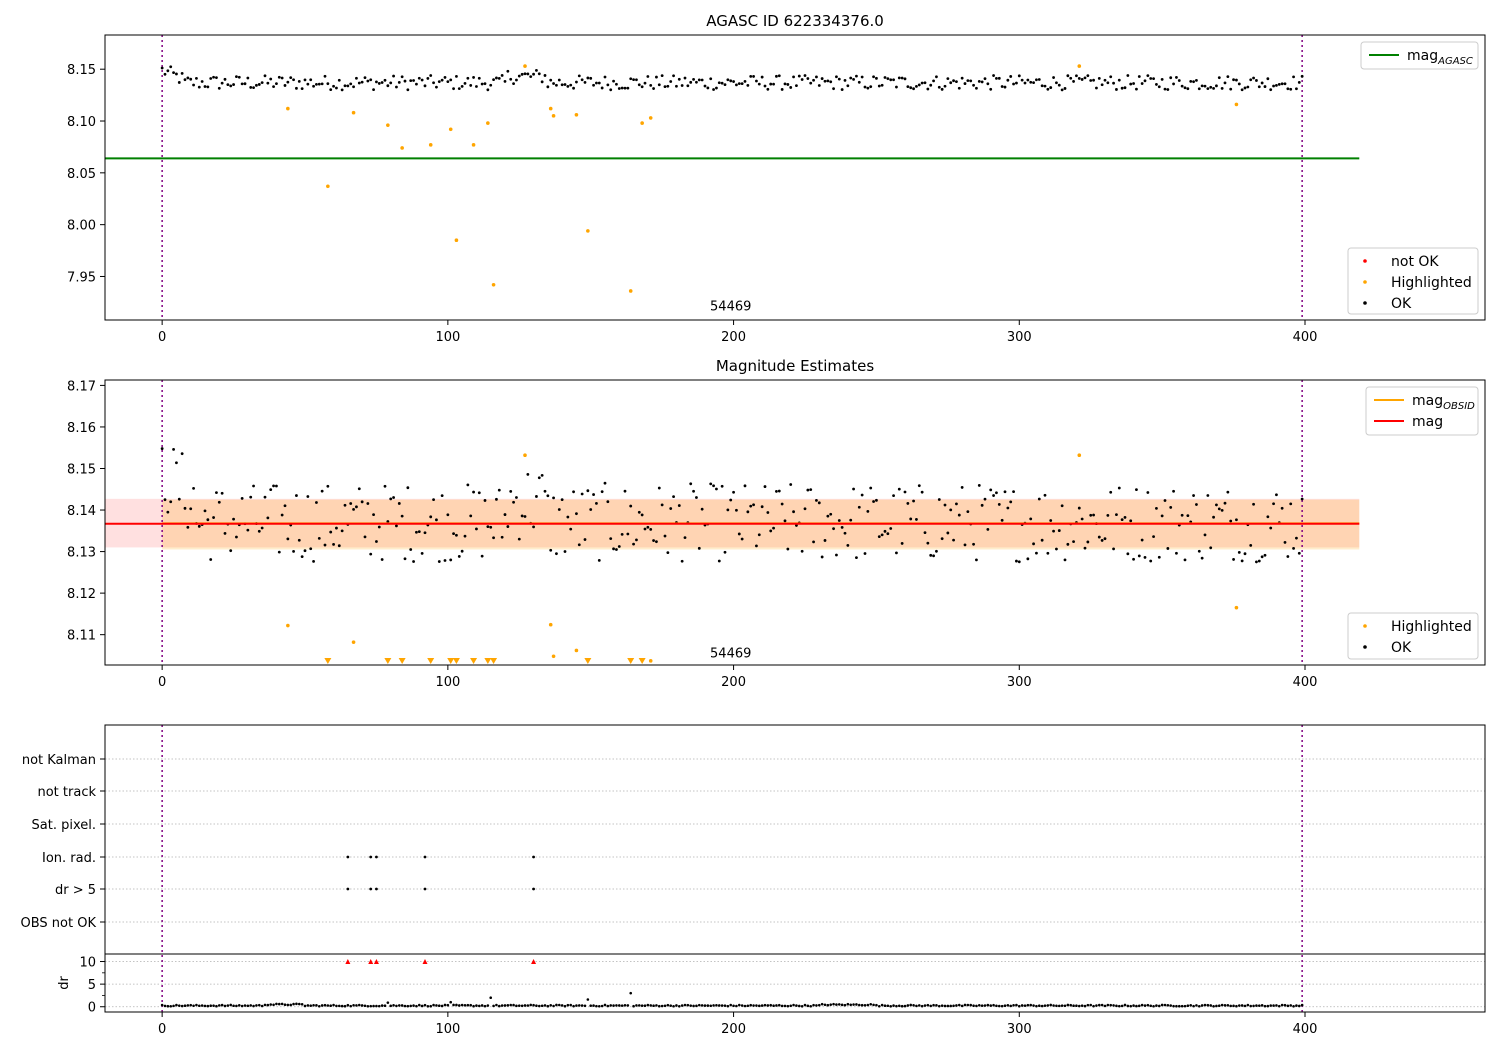 This screenshot has width=1500, height=1050. Describe the element at coordinates (64, 983) in the screenshot. I see `dr-axis-label: dr` at that location.